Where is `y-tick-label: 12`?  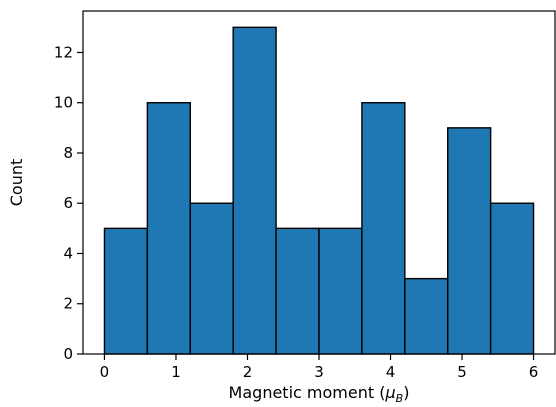
y-tick-label: 12 is located at coordinates (63, 52).